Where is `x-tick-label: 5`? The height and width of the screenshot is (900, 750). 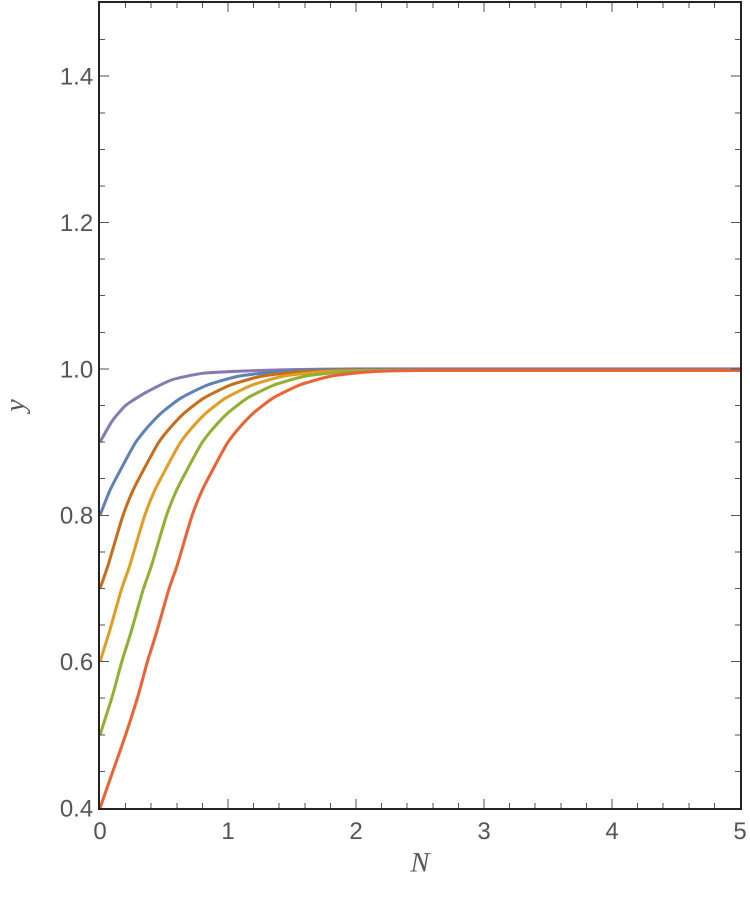 x-tick-label: 5 is located at coordinates (740, 831).